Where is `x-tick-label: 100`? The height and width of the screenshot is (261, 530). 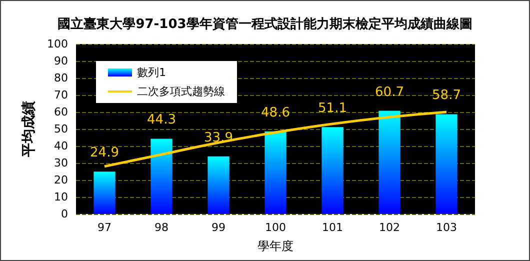
x-tick-label: 100 is located at coordinates (275, 227).